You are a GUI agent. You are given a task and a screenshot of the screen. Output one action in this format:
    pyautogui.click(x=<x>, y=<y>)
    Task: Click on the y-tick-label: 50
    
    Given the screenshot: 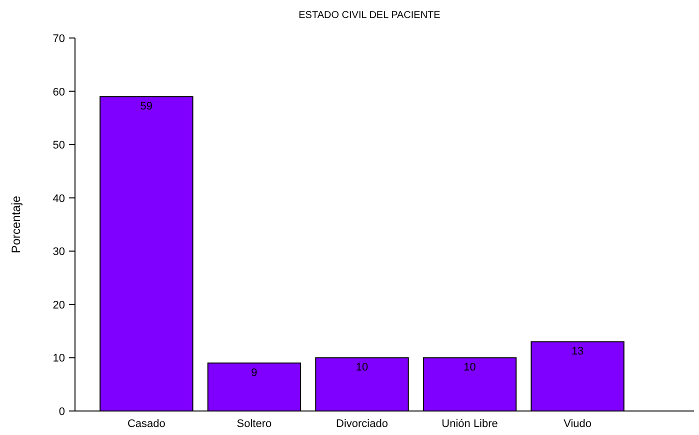 What is the action you would take?
    pyautogui.click(x=58, y=146)
    